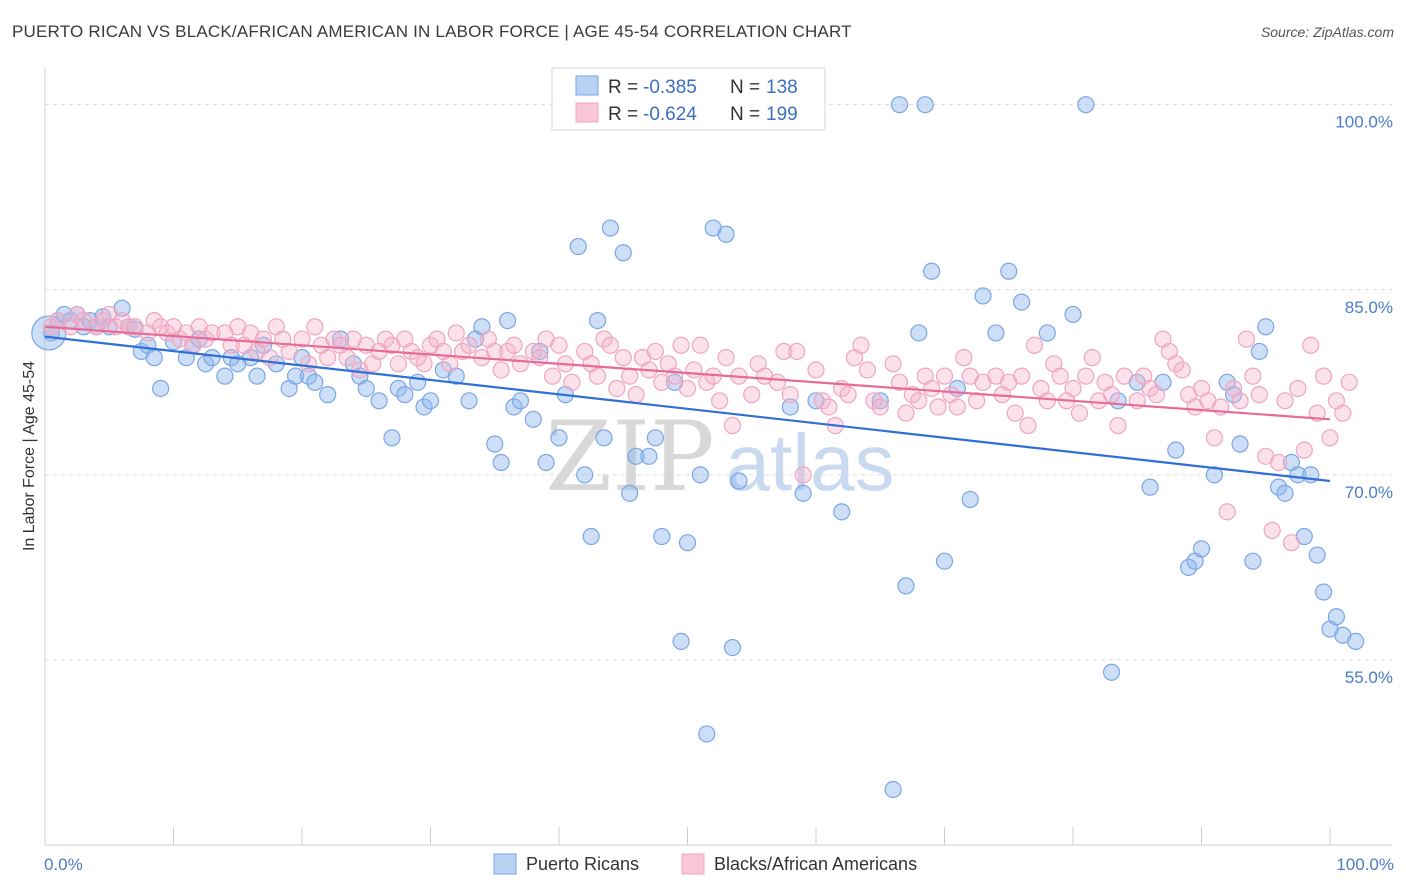 This screenshot has height=892, width=1406. I want to click on legend-swatch-puerto-ricans, so click(587, 85).